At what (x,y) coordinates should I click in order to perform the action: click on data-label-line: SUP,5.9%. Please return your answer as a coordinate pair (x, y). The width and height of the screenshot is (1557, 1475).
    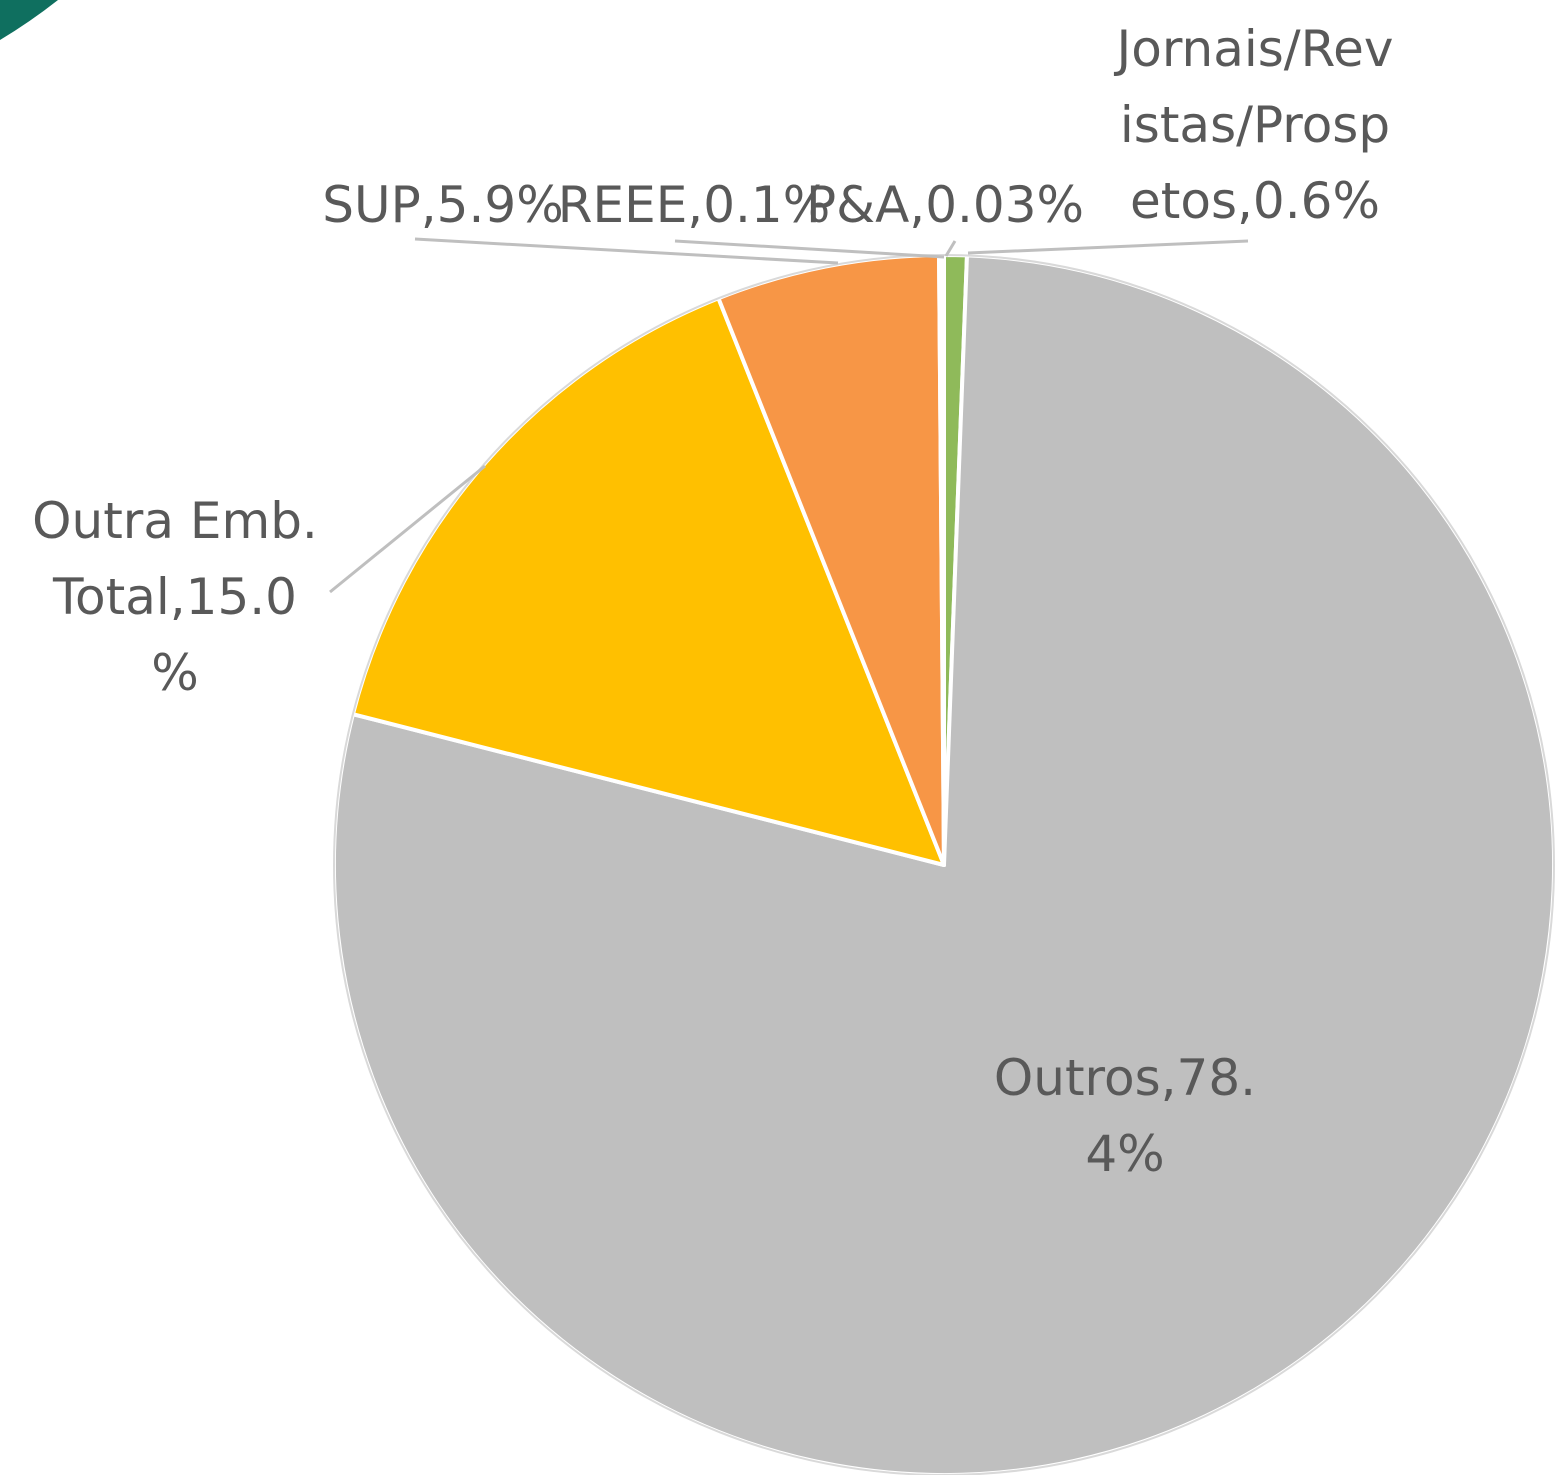
    Looking at the image, I should click on (442, 205).